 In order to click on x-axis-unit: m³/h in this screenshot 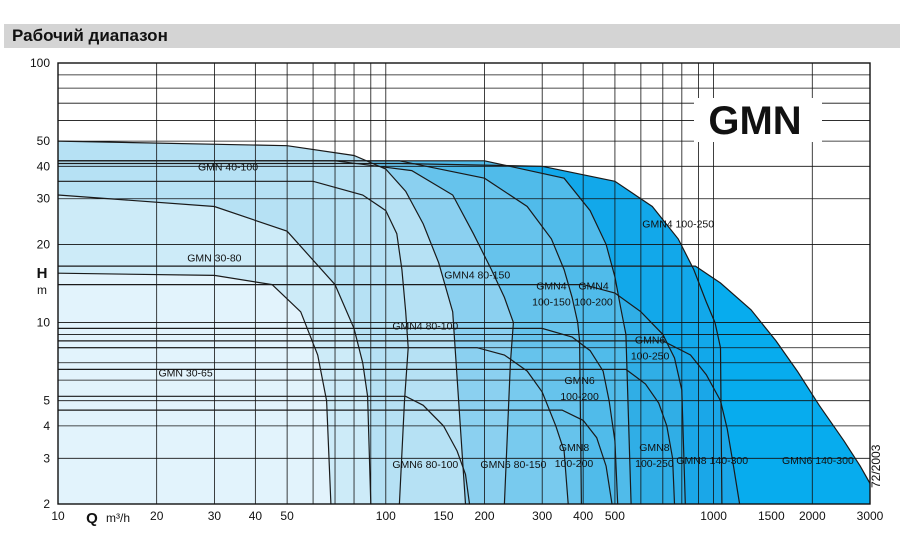, I will do `click(118, 518)`.